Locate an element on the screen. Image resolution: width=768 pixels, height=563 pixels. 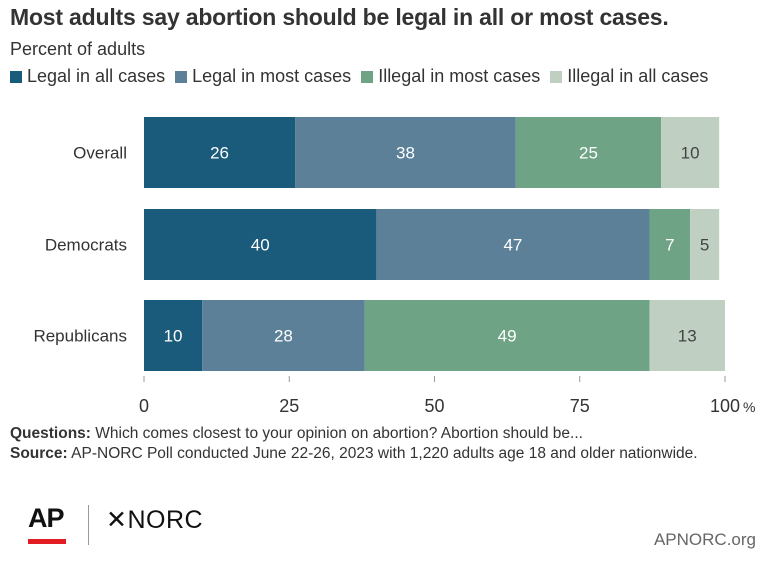
data-label: 40 is located at coordinates (260, 245).